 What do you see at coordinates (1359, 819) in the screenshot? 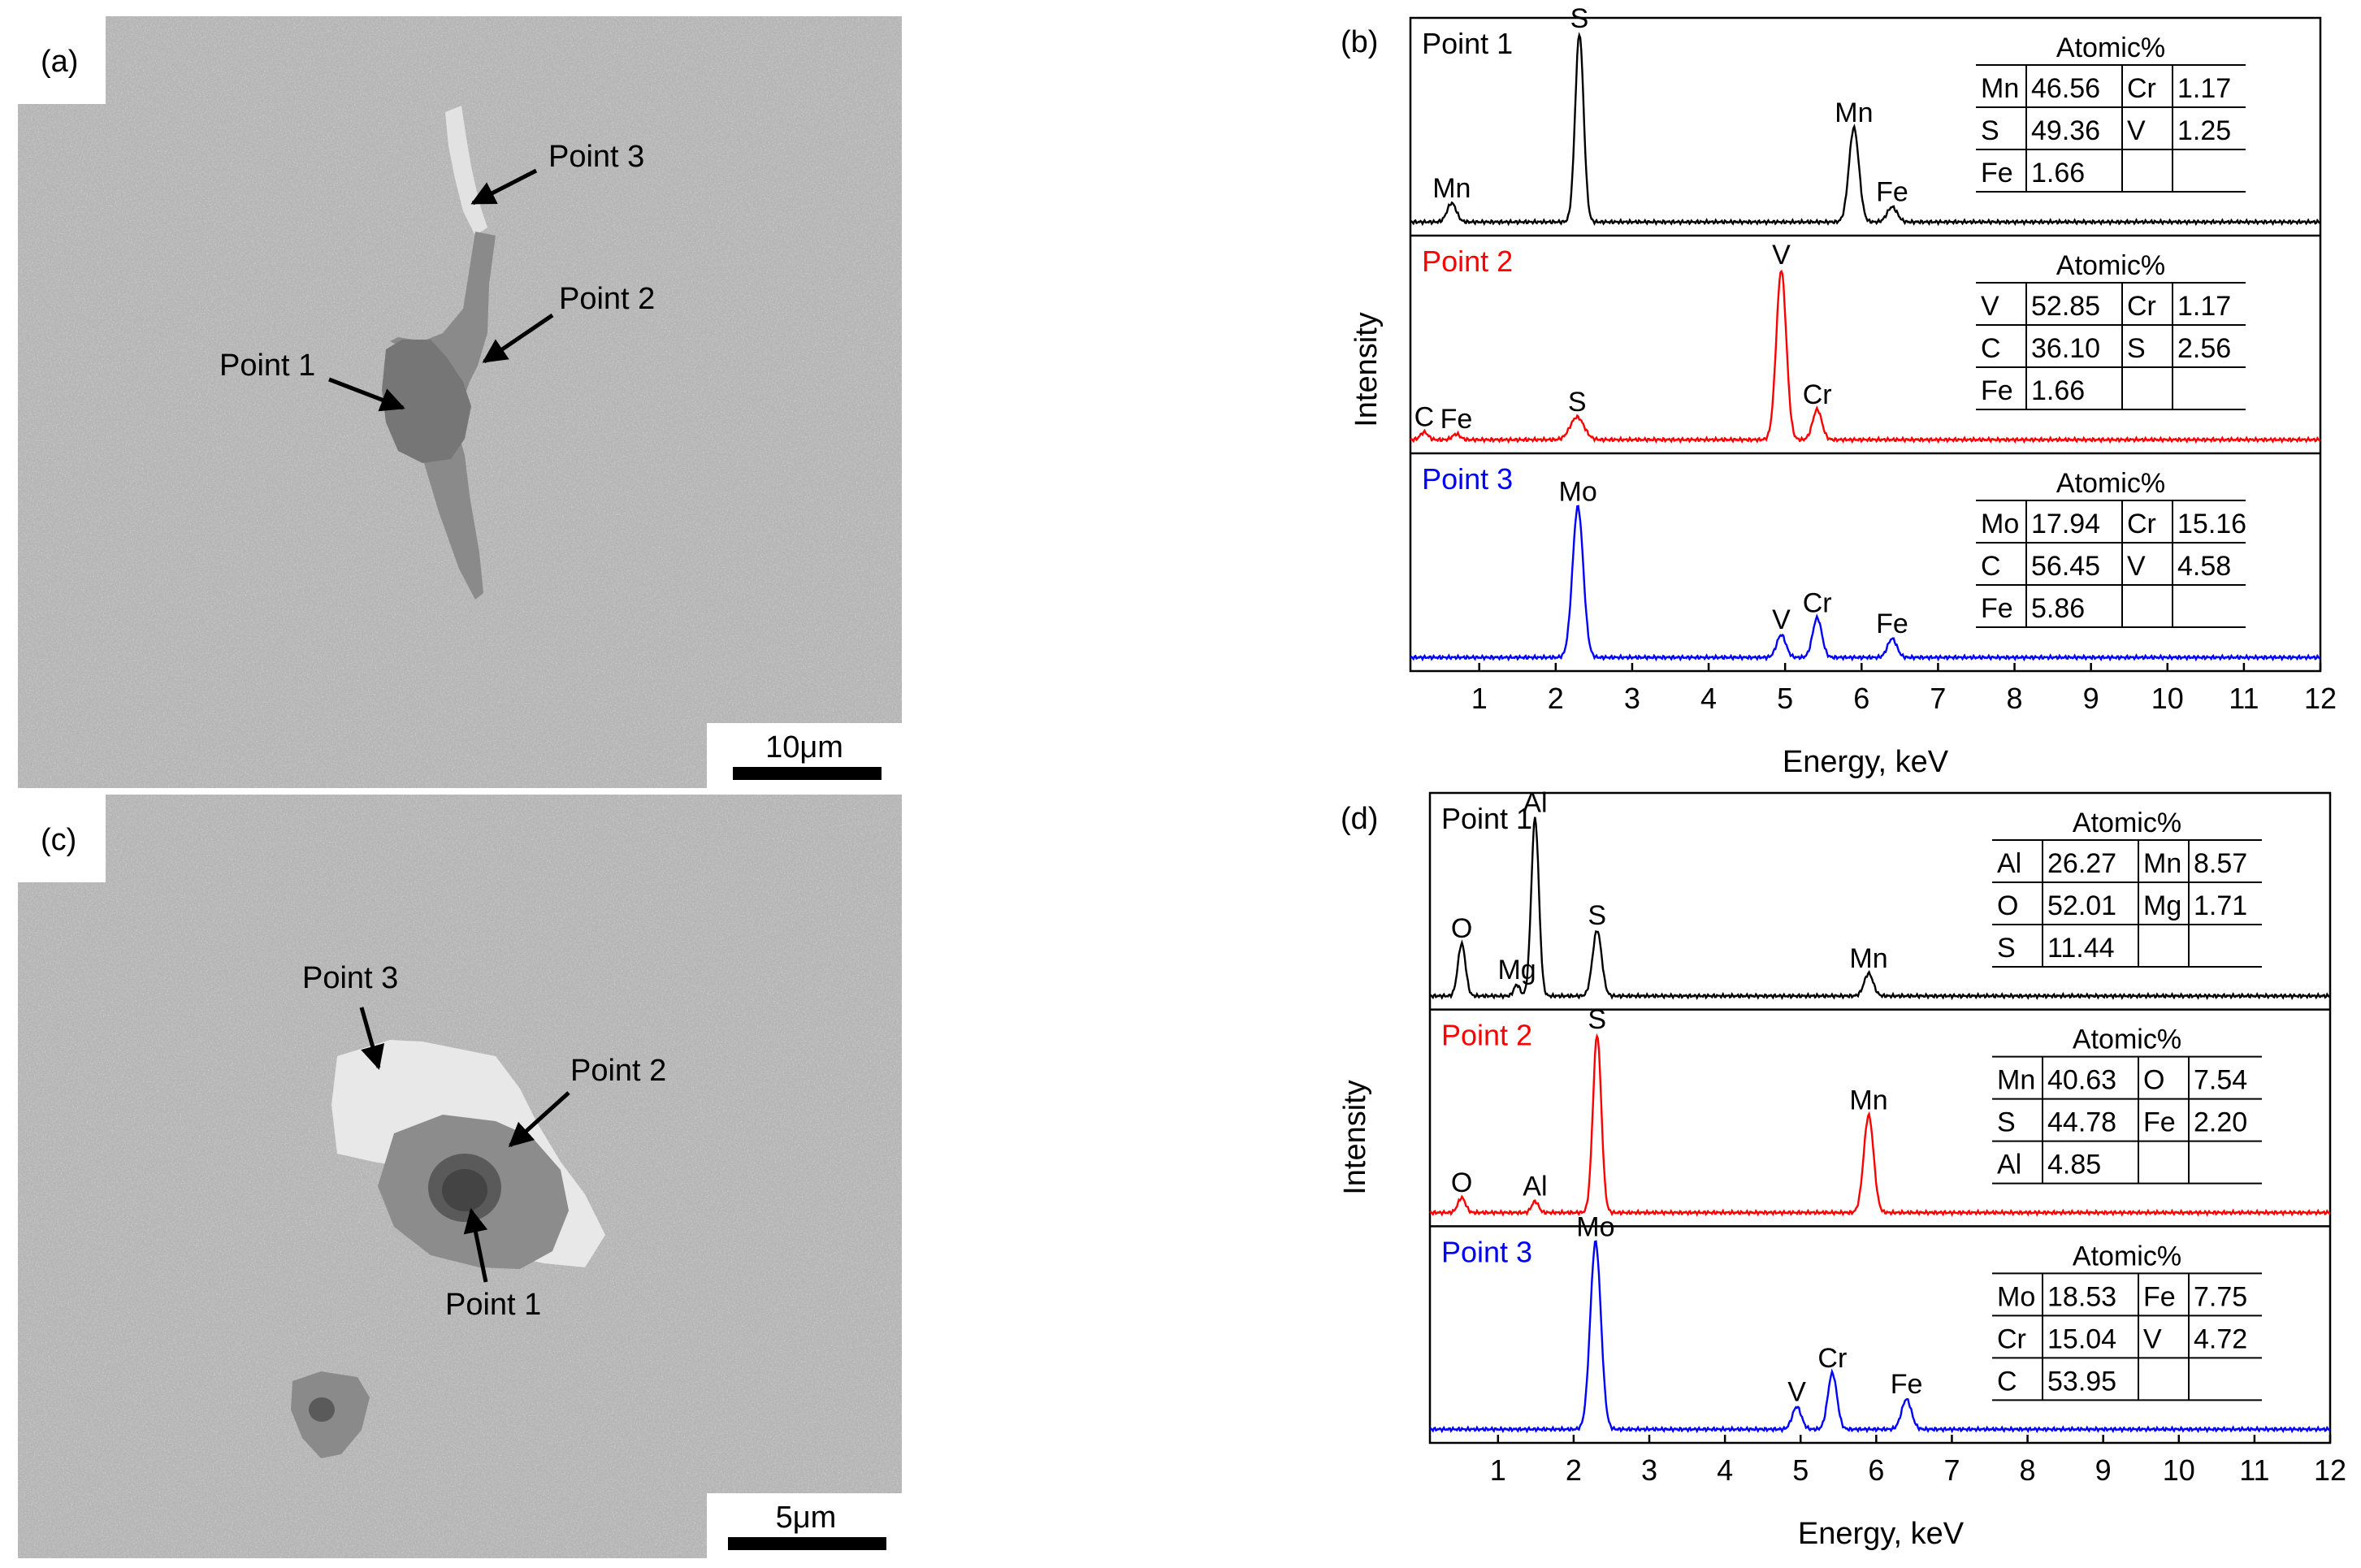
I see `panel-d-label: (d)` at bounding box center [1359, 819].